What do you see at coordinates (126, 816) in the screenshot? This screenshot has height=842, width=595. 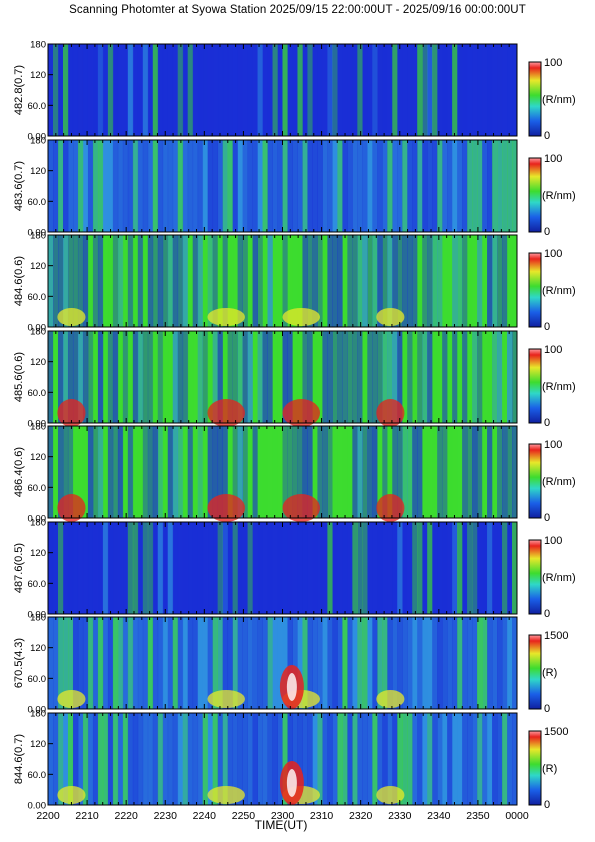 I see `x-tick-label: 2220` at bounding box center [126, 816].